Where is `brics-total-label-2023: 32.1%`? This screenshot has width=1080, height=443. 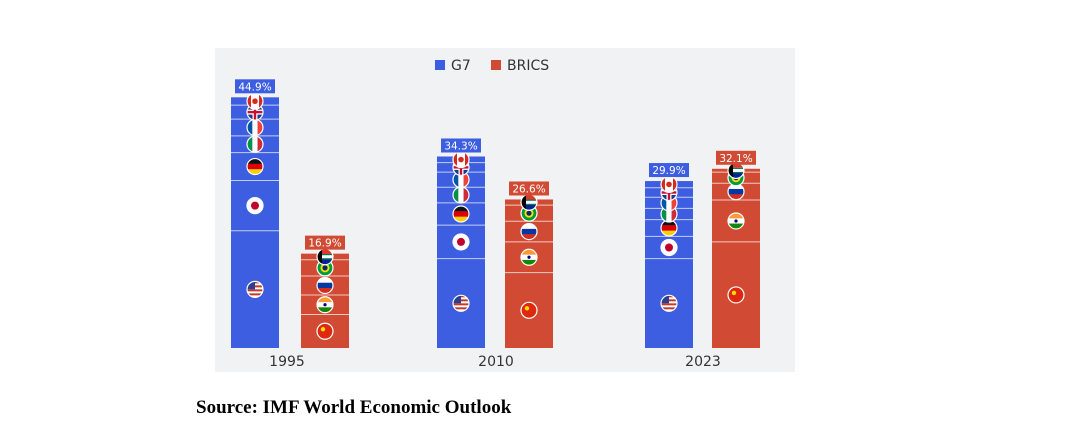
brics-total-label-2023: 32.1% is located at coordinates (735, 159).